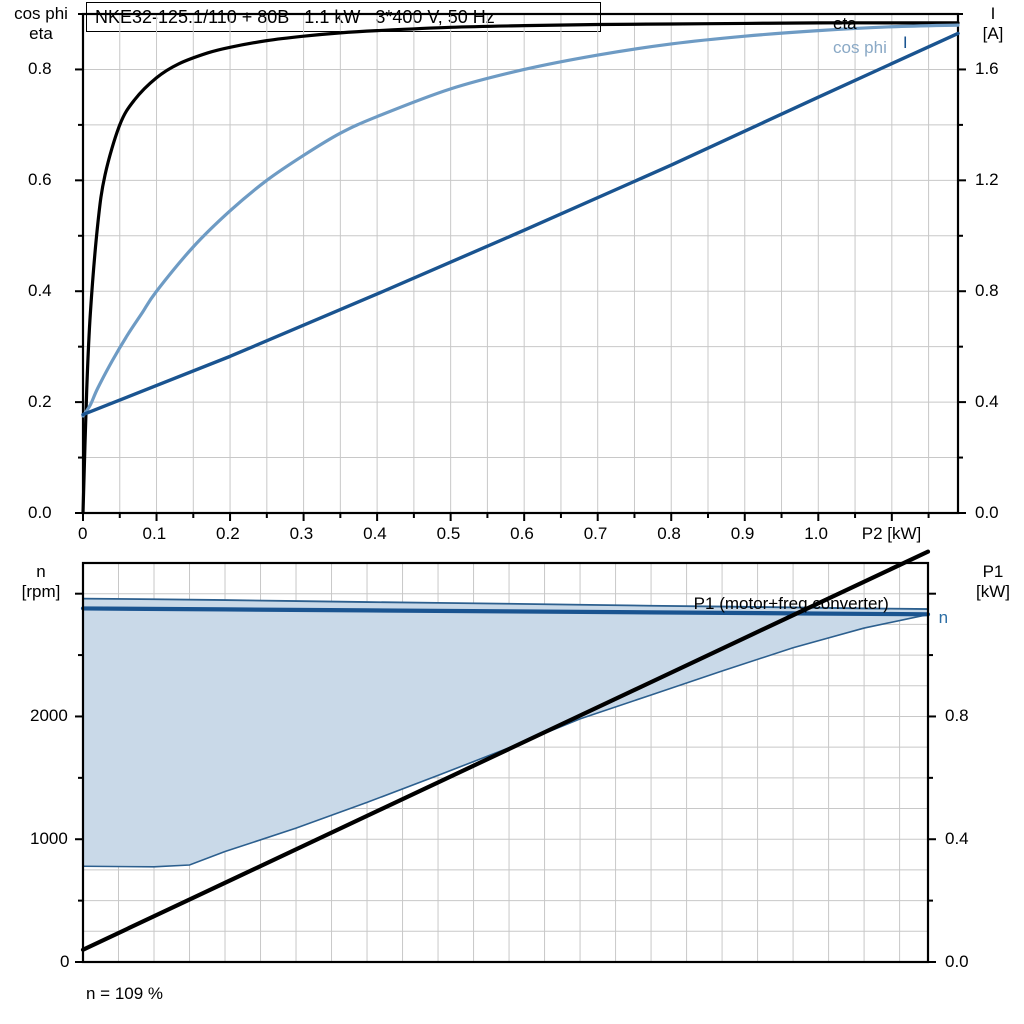 Image resolution: width=1024 pixels, height=1024 pixels. I want to click on footnote-speed-percent: n = 109 %, so click(125, 993).